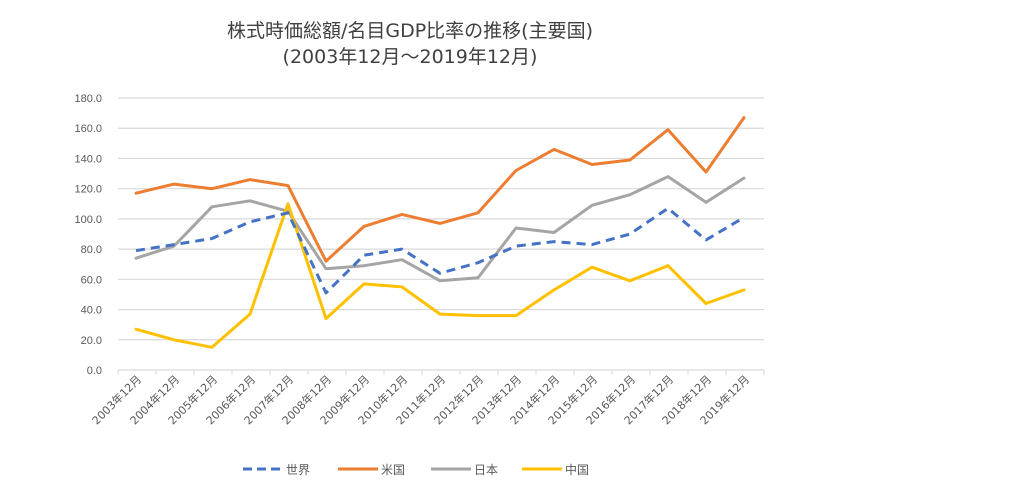 This screenshot has height=495, width=1024. What do you see at coordinates (88, 129) in the screenshot?
I see `y-tick-label: 160.0` at bounding box center [88, 129].